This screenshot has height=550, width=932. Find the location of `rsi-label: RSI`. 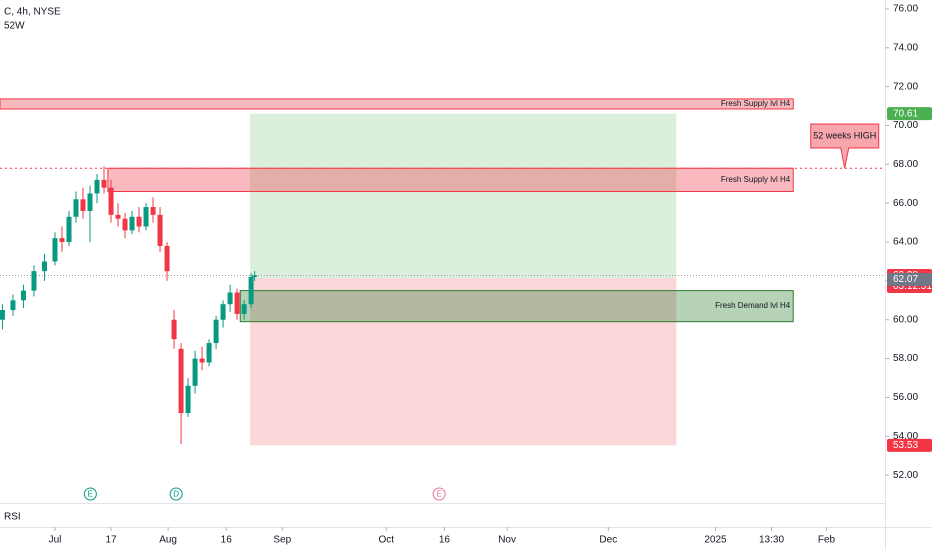

rsi-label: RSI is located at coordinates (12, 517).